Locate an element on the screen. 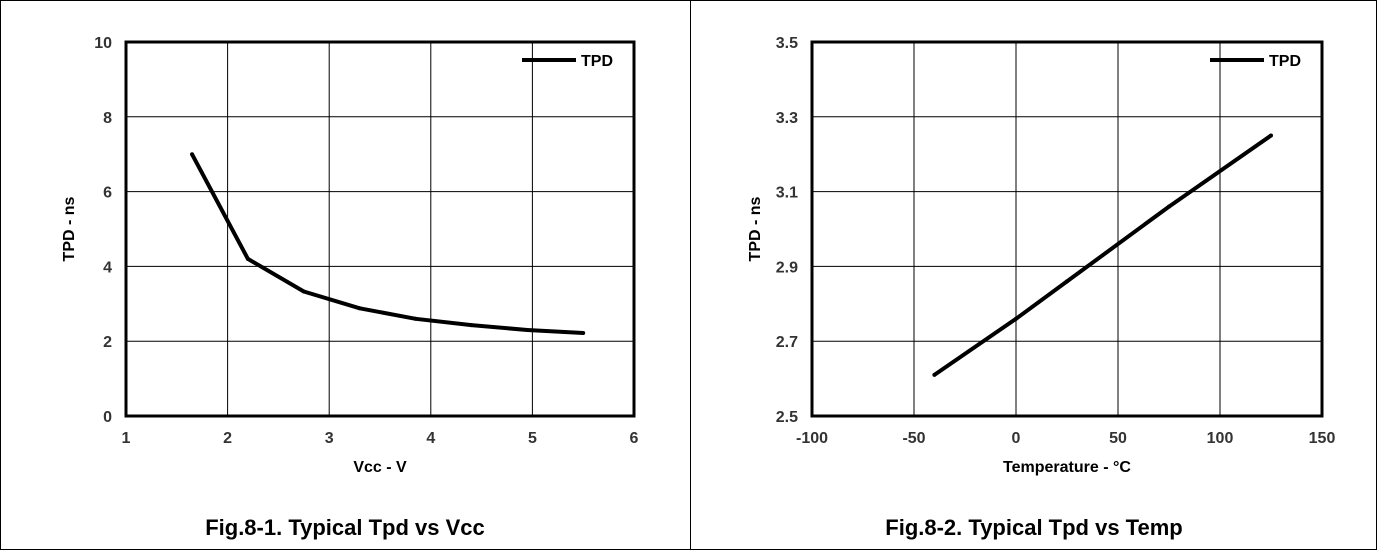 This screenshot has height=550, width=1377. y-tick-label: 0 is located at coordinates (107, 417).